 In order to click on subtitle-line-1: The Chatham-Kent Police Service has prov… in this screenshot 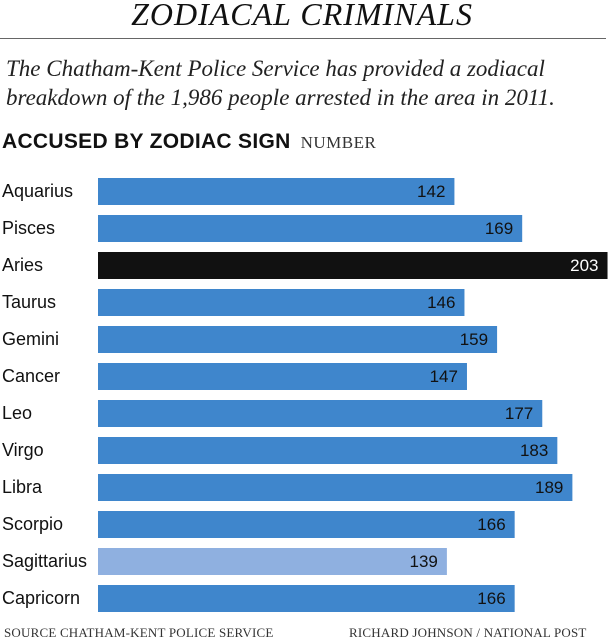, I will do `click(275, 68)`.